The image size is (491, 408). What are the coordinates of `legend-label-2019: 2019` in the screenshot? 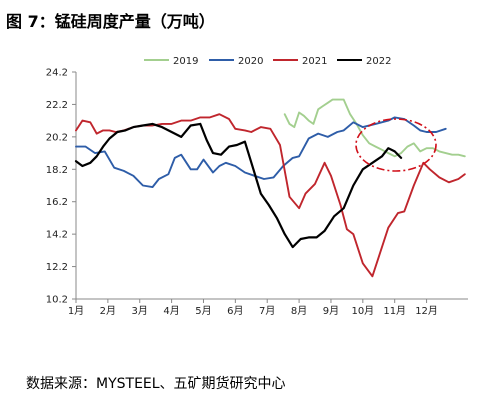 It's located at (185, 61).